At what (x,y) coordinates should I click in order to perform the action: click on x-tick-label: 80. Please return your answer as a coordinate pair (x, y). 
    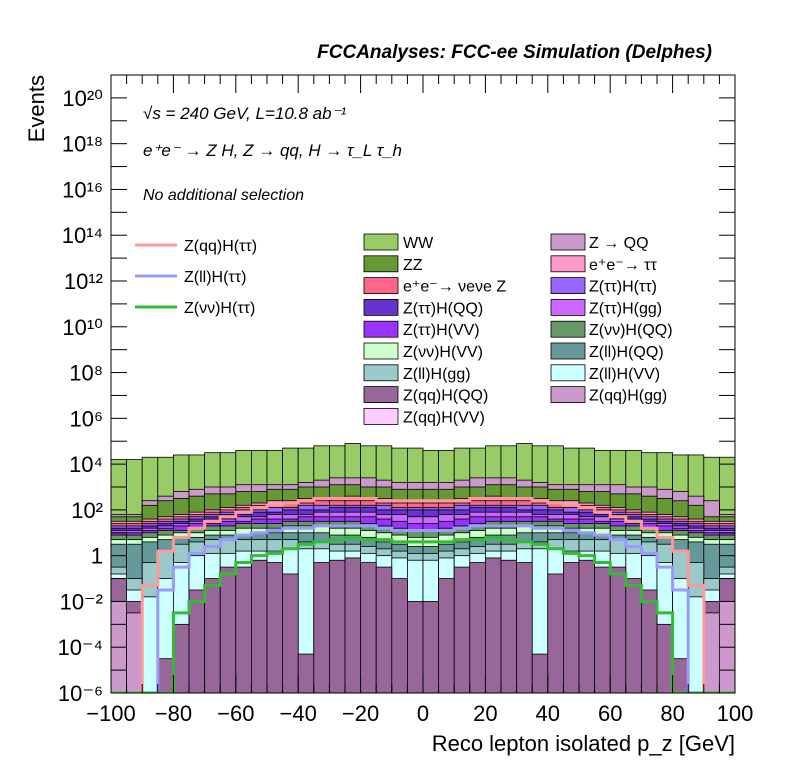
    Looking at the image, I should click on (672, 713).